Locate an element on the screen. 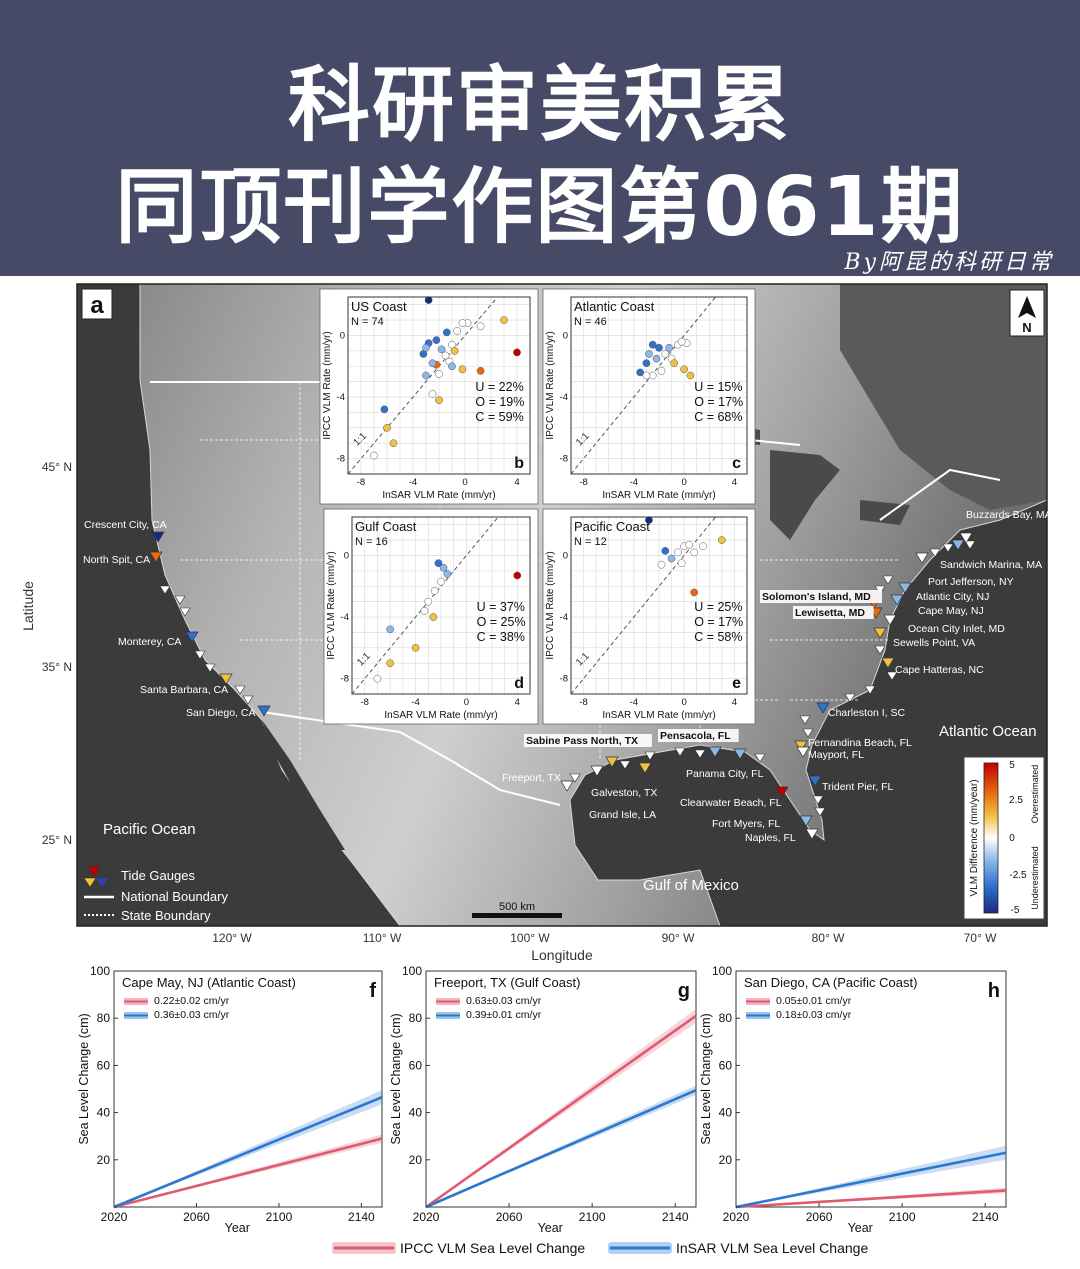  station-label-fernandina-beach-fl: Fernandina Beach, FL is located at coordinates (860, 743).